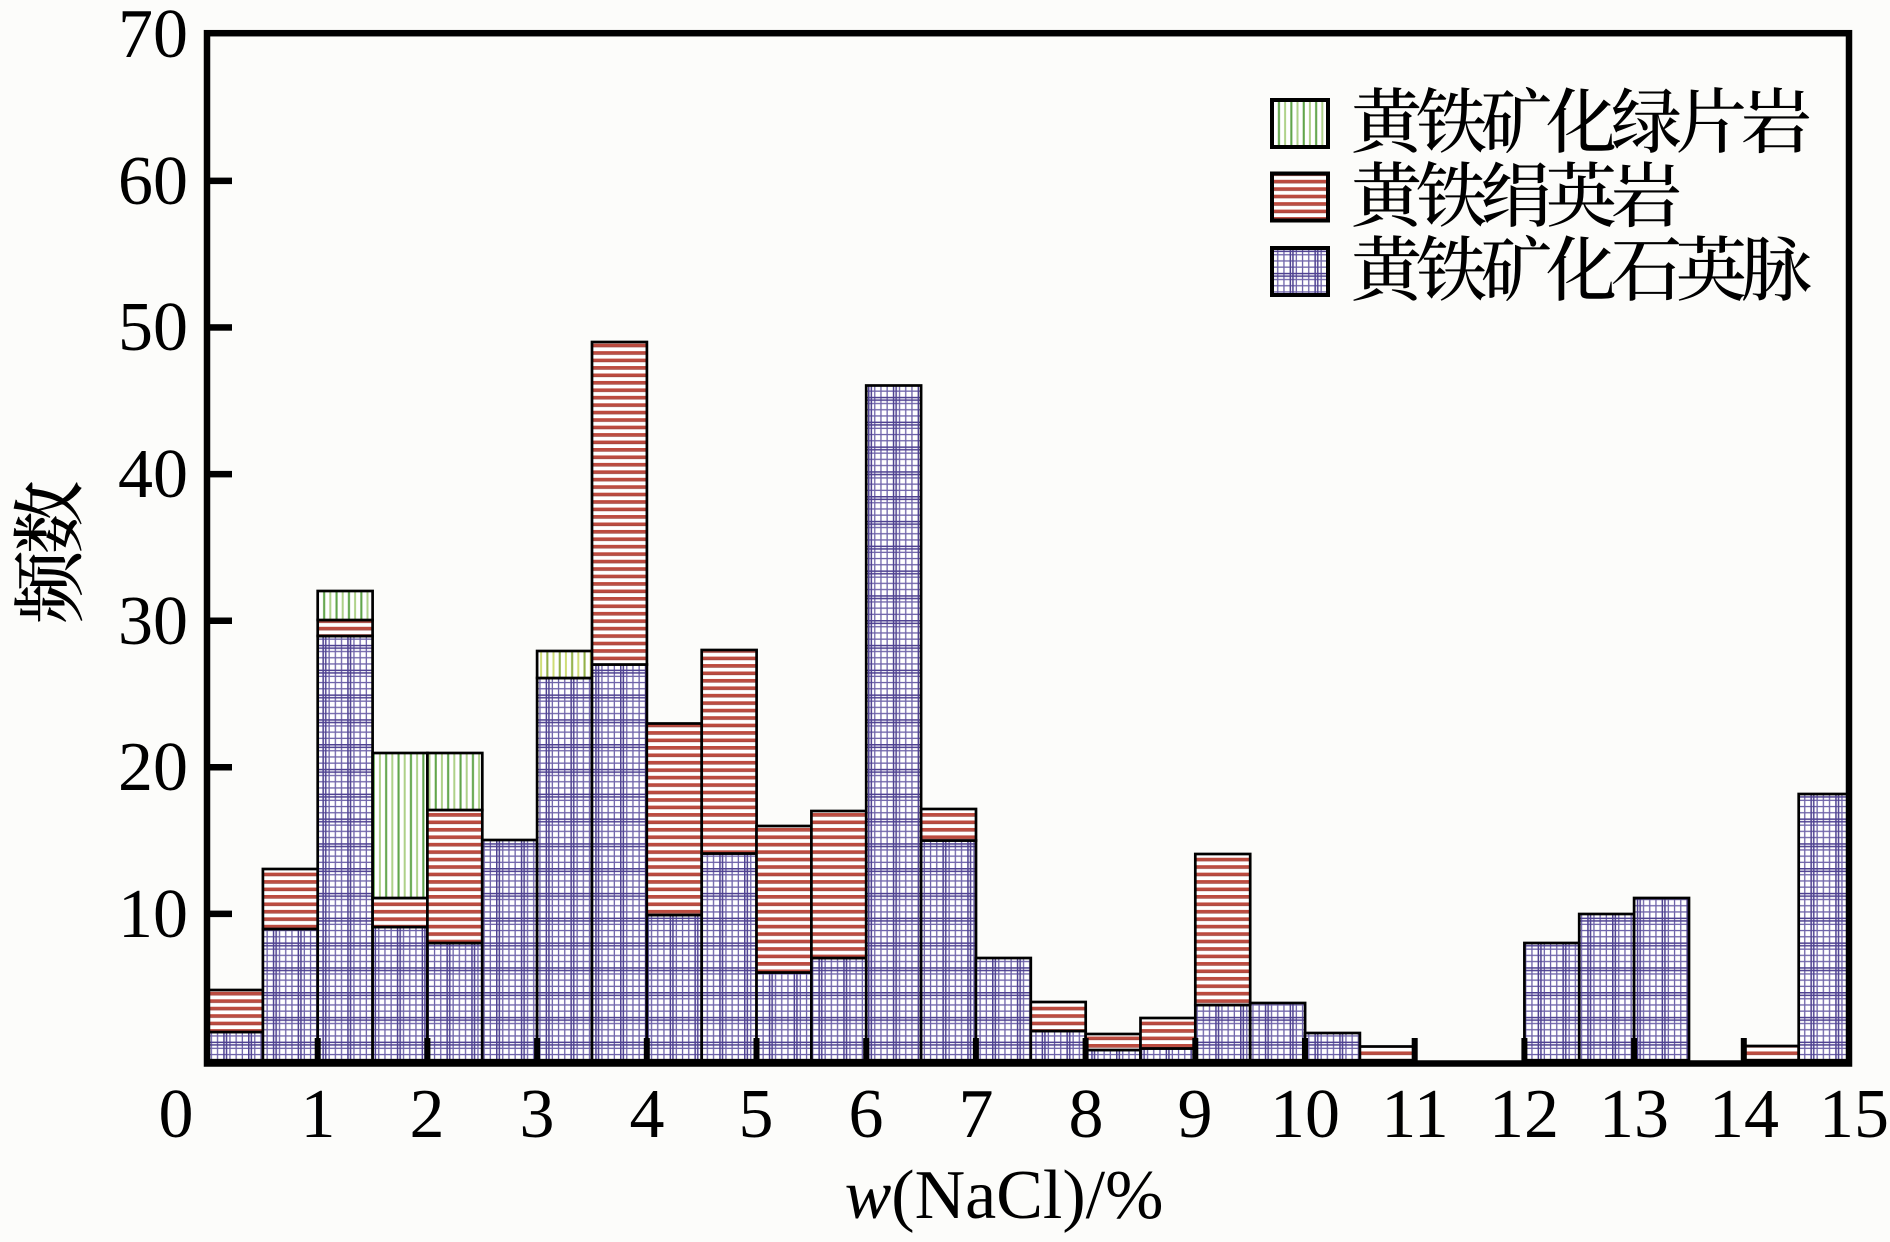  I want to click on svg-text: 15, so click(1854, 1114).